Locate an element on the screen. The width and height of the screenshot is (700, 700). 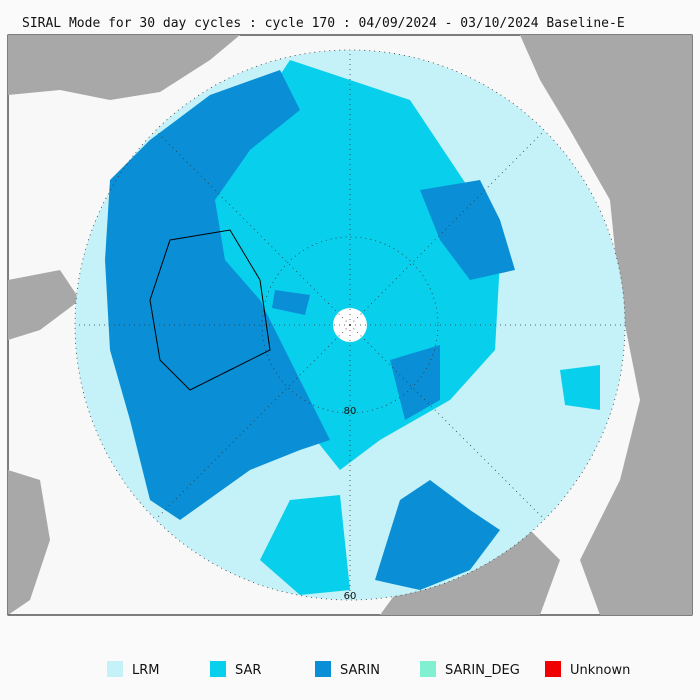
legend-label: Unknown is located at coordinates (600, 670).